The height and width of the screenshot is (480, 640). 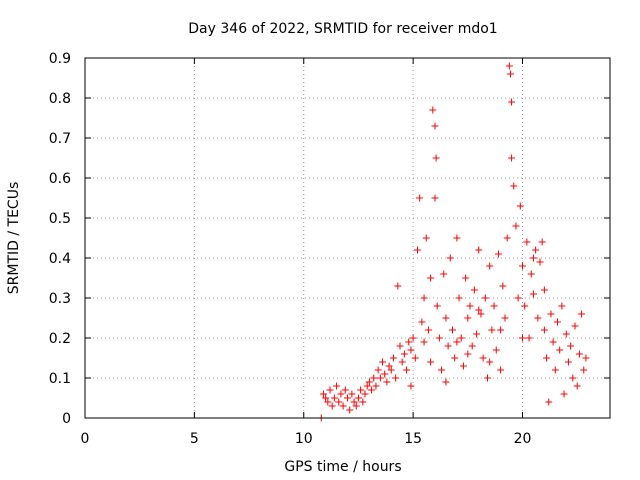 I want to click on x-tick-label: 0, so click(x=85, y=439).